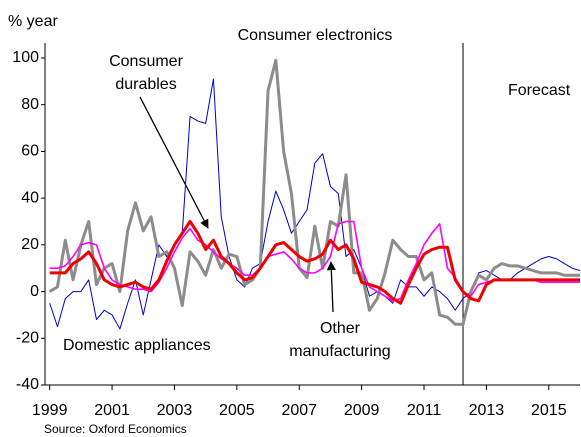 This screenshot has height=437, width=581. I want to click on y-tick-label: 100, so click(25, 57).